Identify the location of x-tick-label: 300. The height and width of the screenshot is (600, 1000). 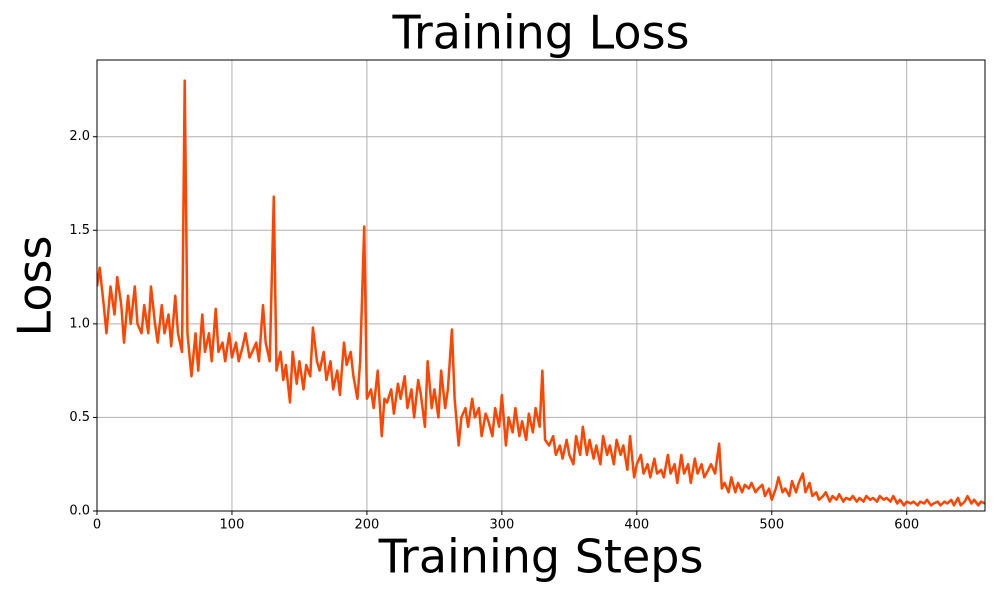
(501, 525).